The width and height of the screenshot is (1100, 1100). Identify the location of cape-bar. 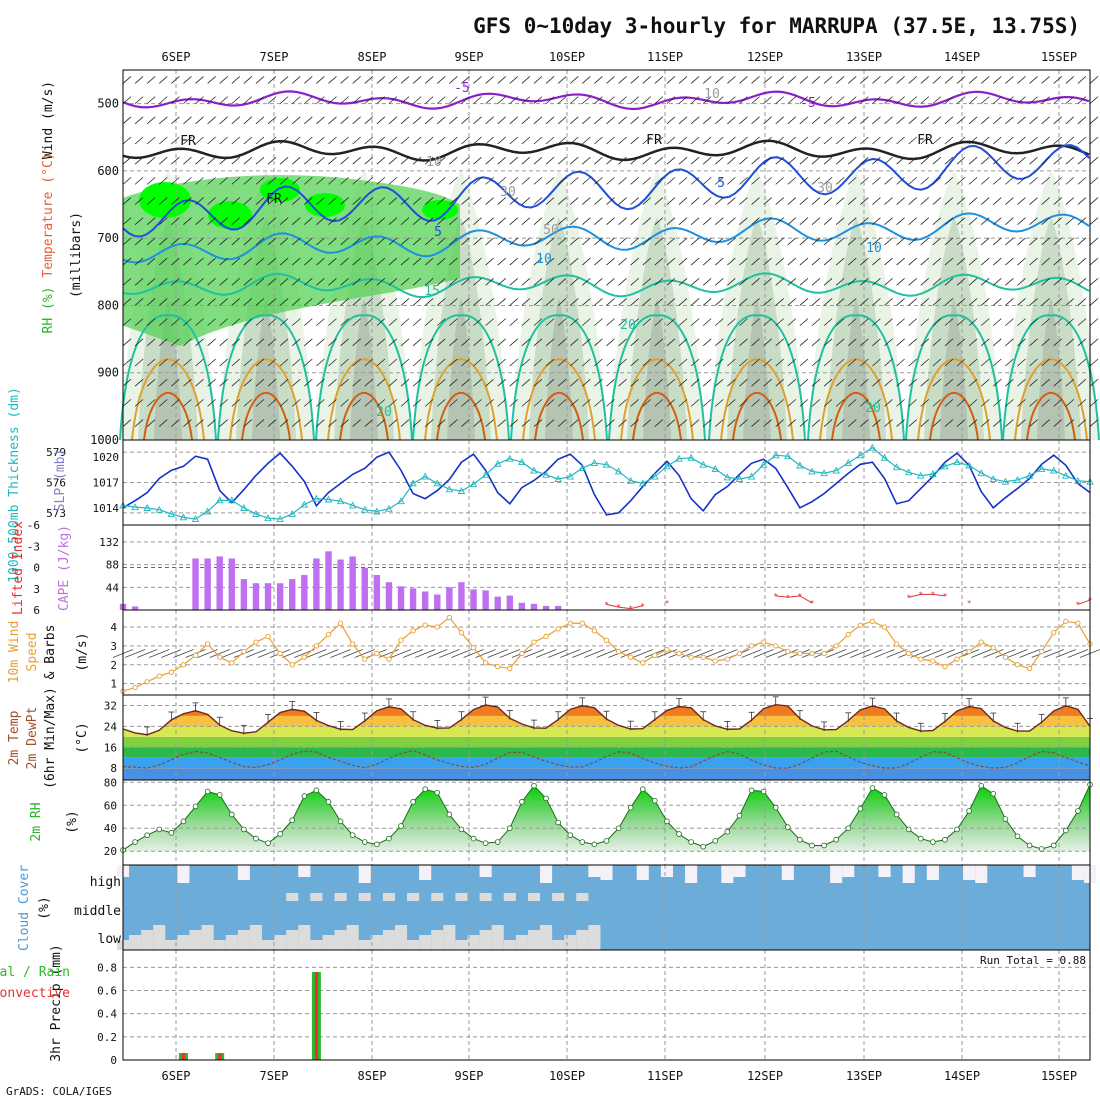
(401, 598).